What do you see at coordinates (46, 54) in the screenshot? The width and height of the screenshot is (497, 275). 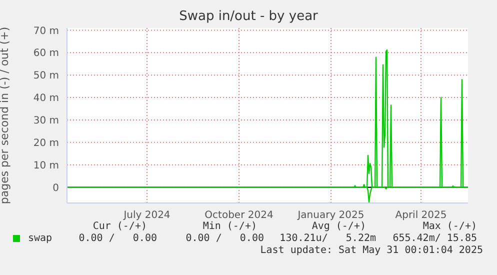 I see `y-tick-label: 60 m` at bounding box center [46, 54].